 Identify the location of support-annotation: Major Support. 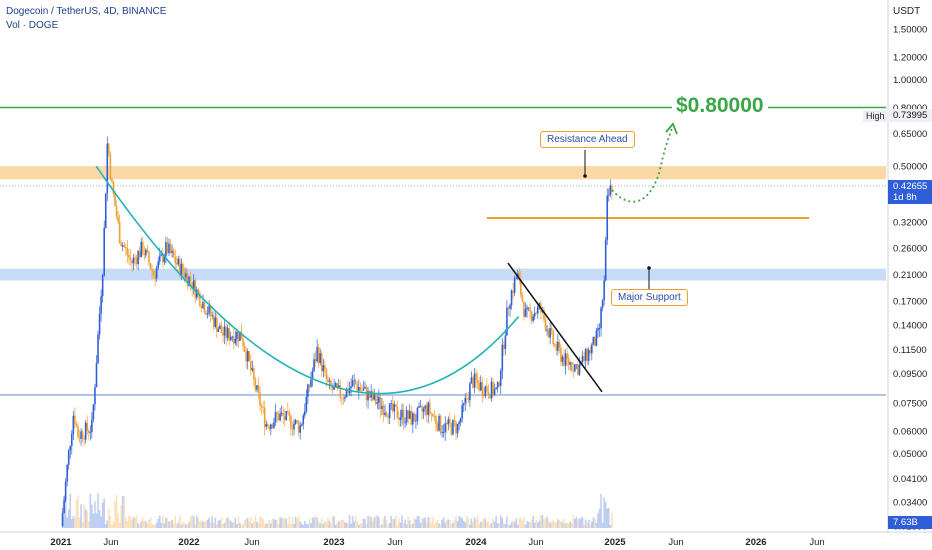
(649, 297).